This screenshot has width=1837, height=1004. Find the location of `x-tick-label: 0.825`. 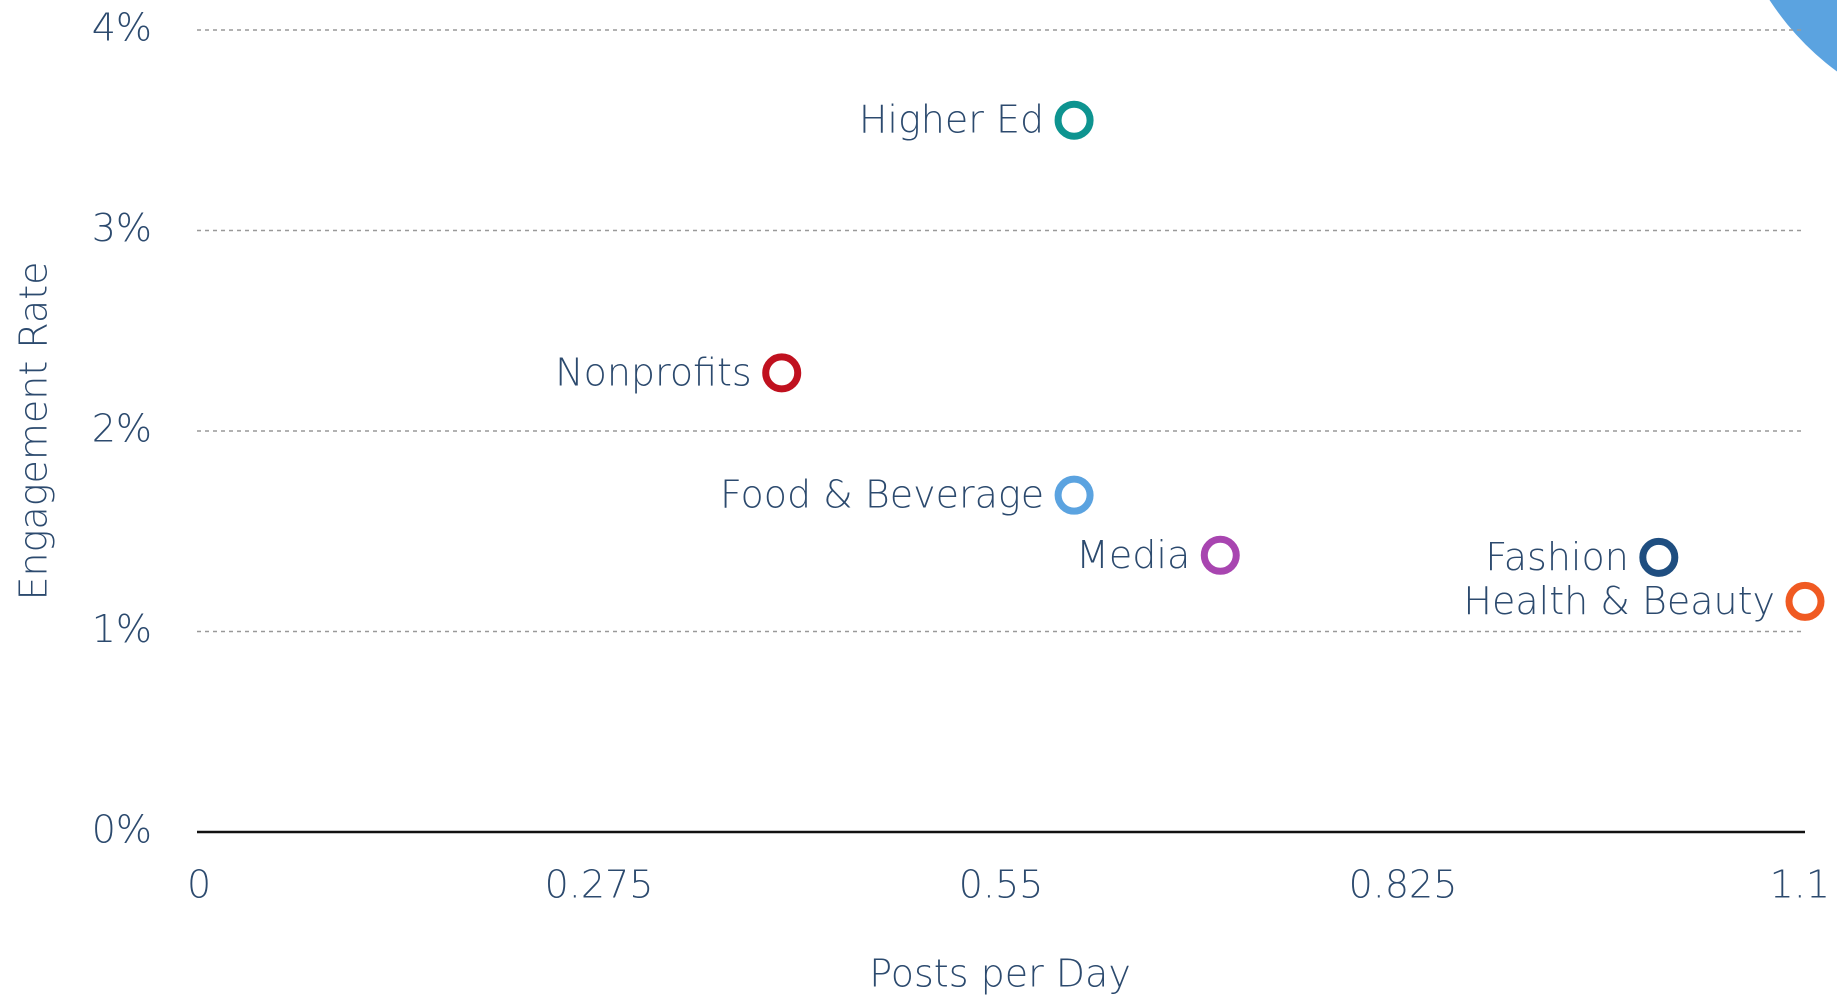

x-tick-label: 0.825 is located at coordinates (1403, 885).